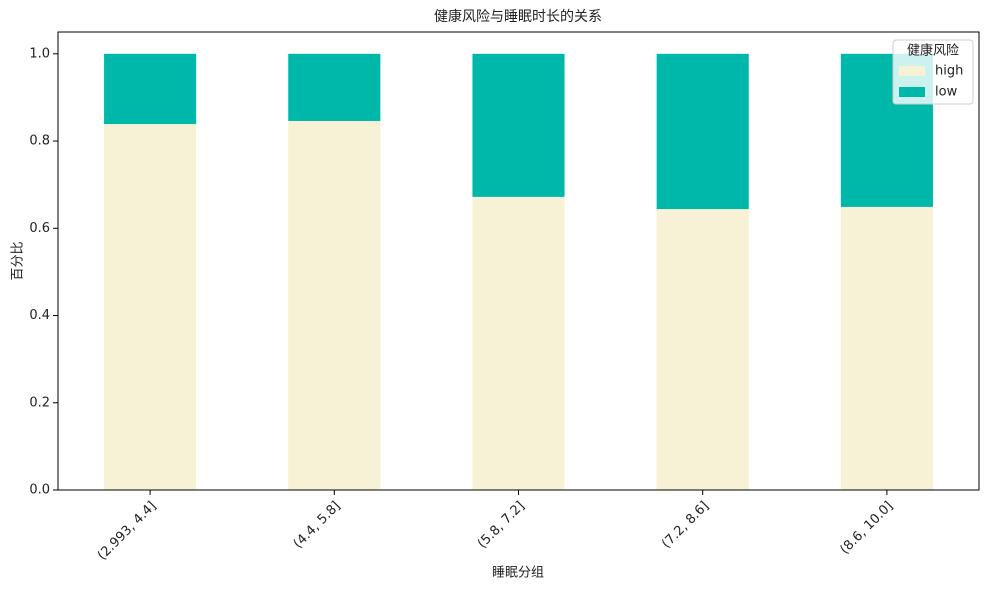  What do you see at coordinates (933, 51) in the screenshot?
I see `legend-title: 健康风险` at bounding box center [933, 51].